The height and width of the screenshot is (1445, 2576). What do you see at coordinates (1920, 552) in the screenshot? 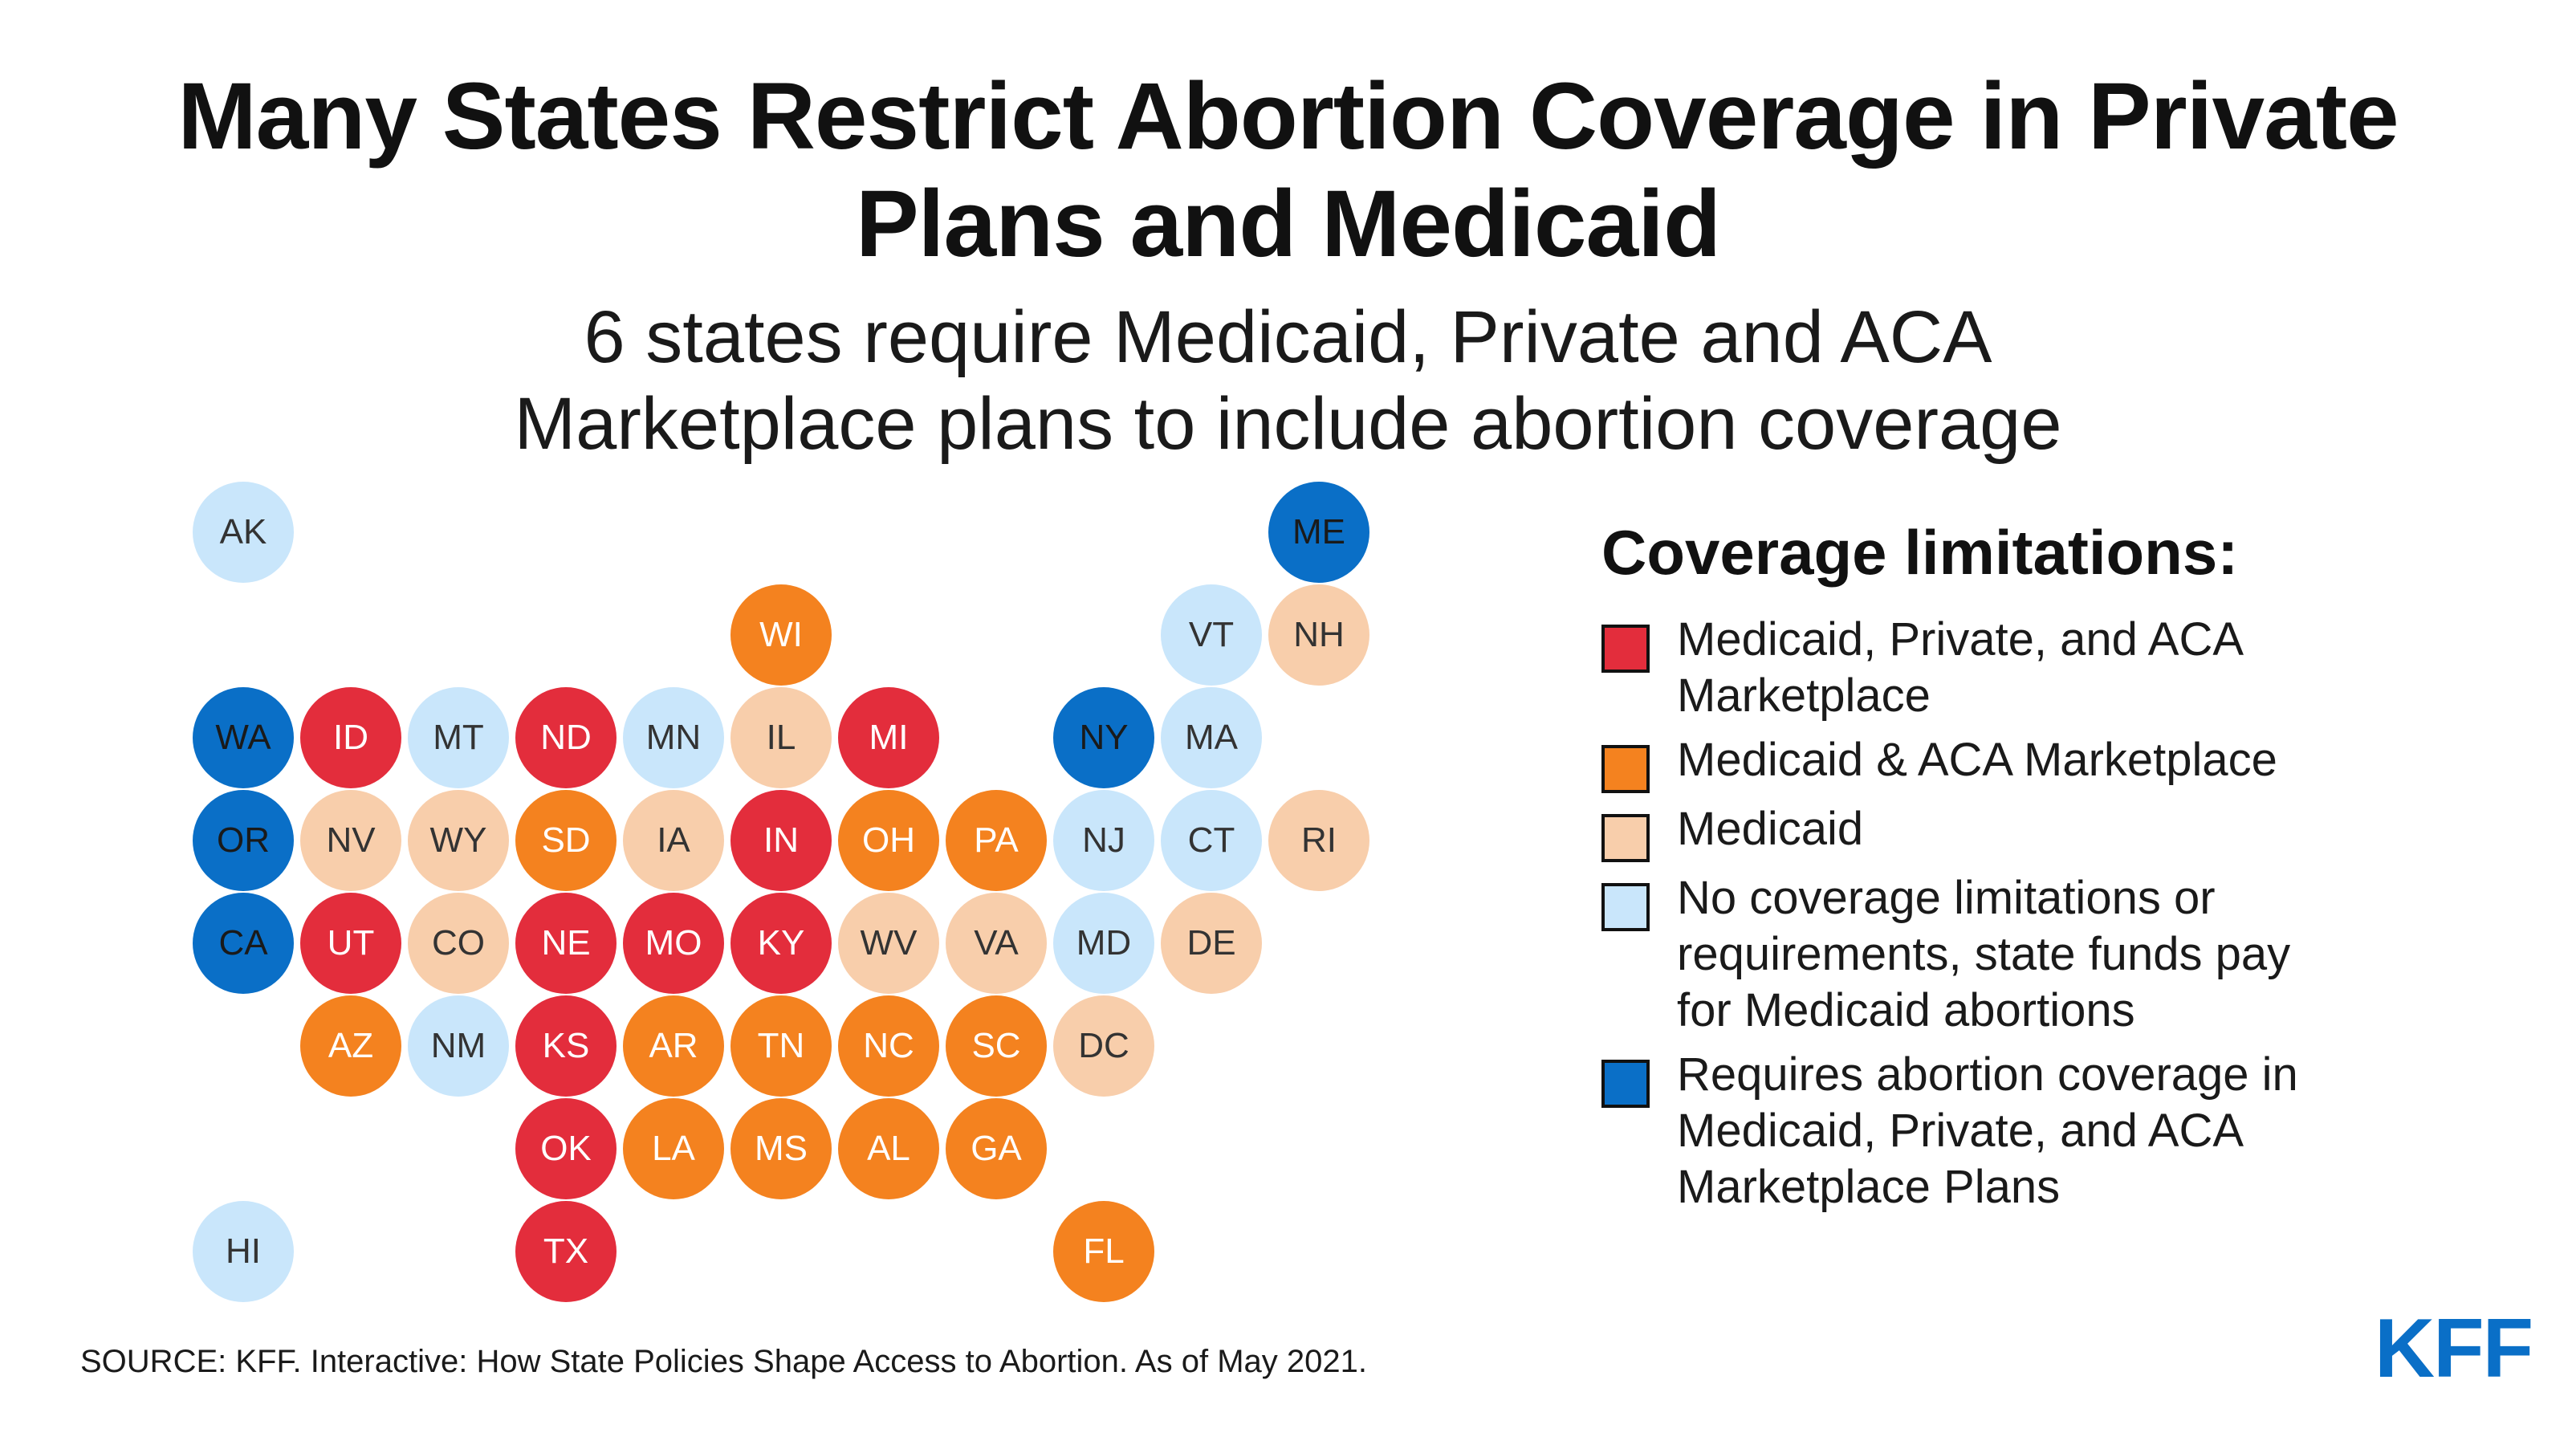
I see `legend-title: Coverage limitations:` at bounding box center [1920, 552].